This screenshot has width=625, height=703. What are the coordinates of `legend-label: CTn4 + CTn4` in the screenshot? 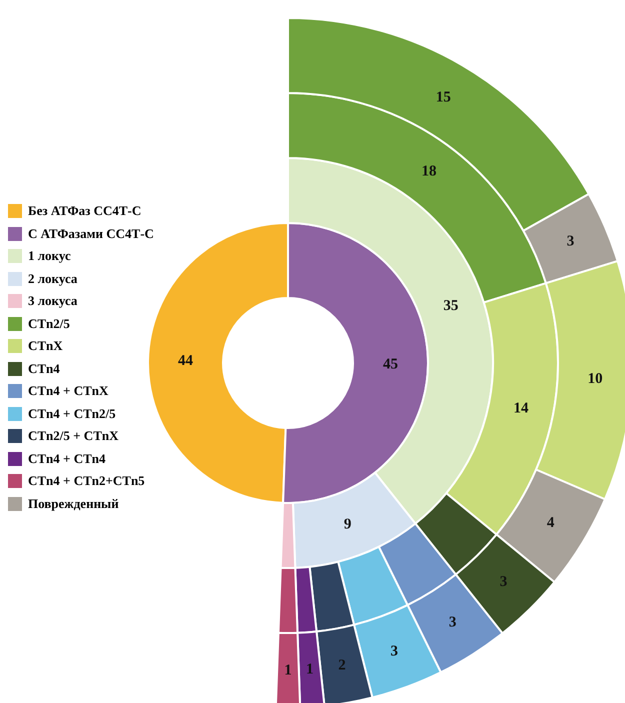 It's located at (67, 458).